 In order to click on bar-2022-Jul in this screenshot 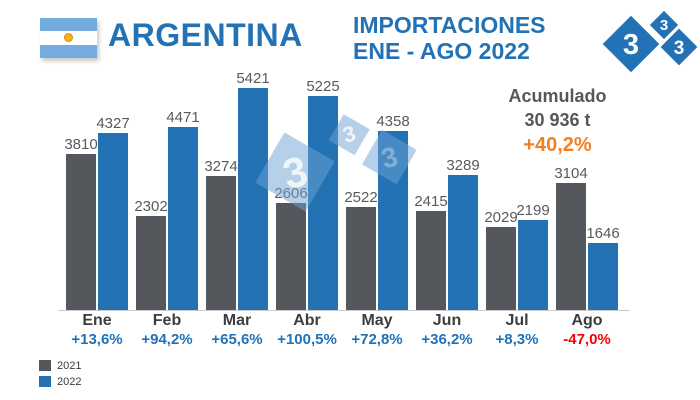, I will do `click(533, 265)`.